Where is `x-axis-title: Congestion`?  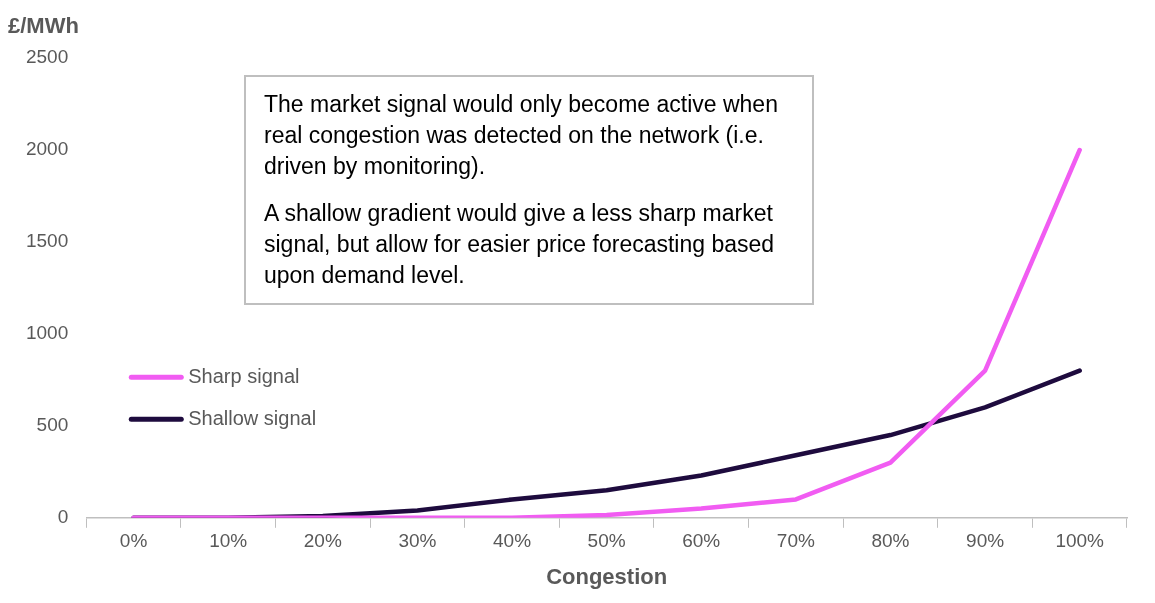 x-axis-title: Congestion is located at coordinates (607, 576).